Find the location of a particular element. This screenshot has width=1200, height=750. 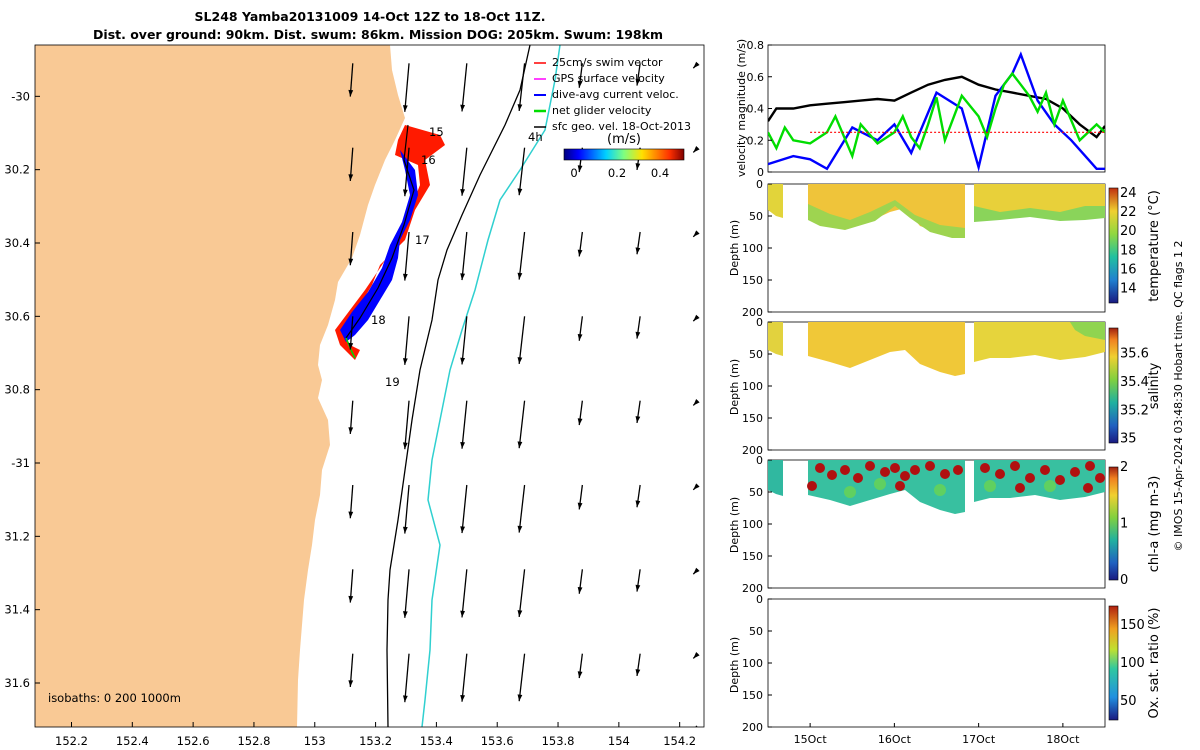

isobath-200m is located at coordinates (458, 386).